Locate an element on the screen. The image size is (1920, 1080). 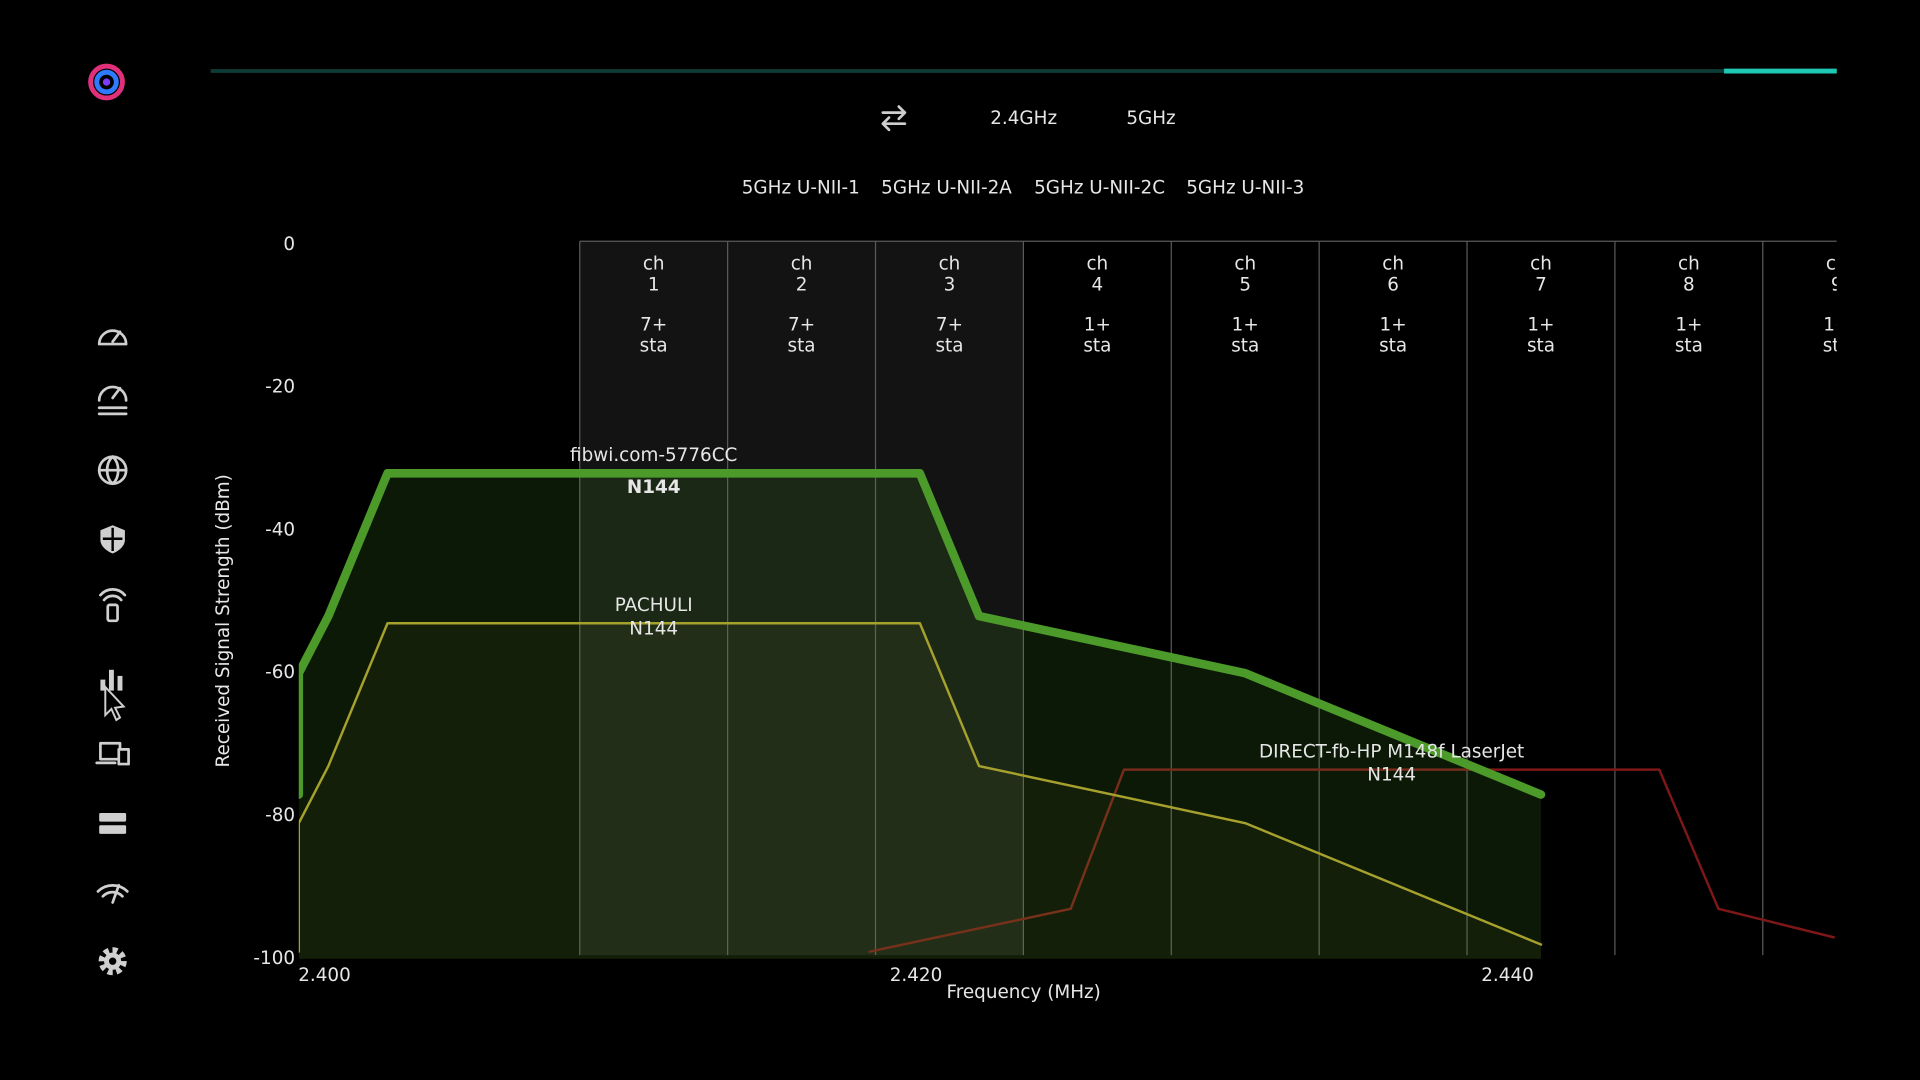
nav-servers is located at coordinates (113, 823).